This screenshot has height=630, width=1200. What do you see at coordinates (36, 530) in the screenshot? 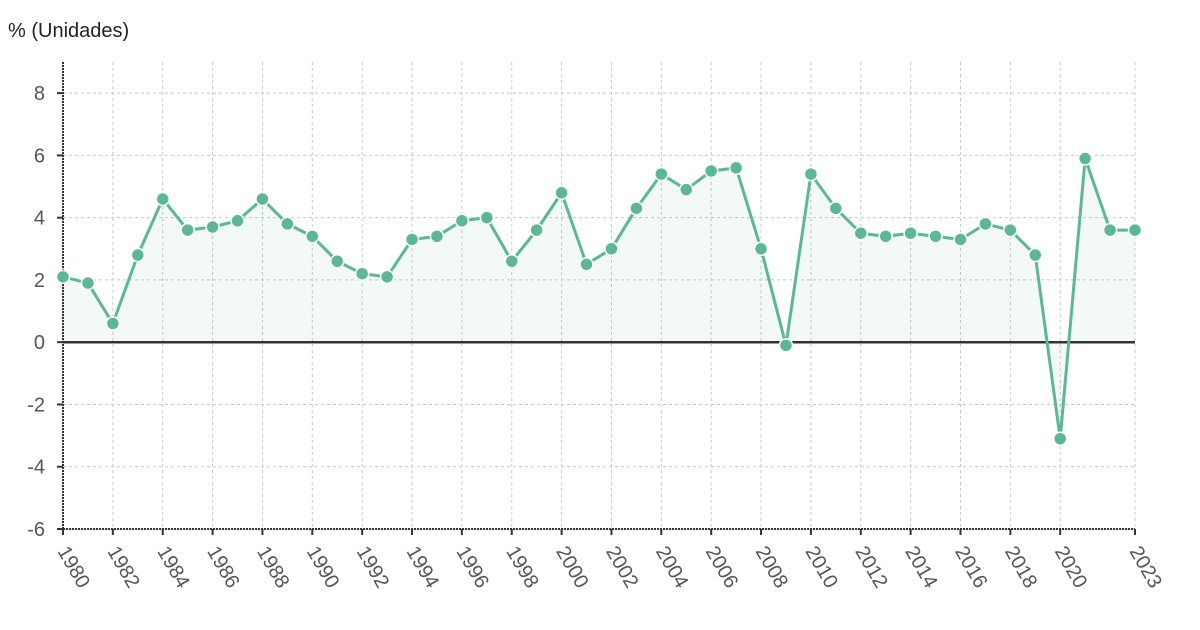
I see `y-tick-label: -6` at bounding box center [36, 530].